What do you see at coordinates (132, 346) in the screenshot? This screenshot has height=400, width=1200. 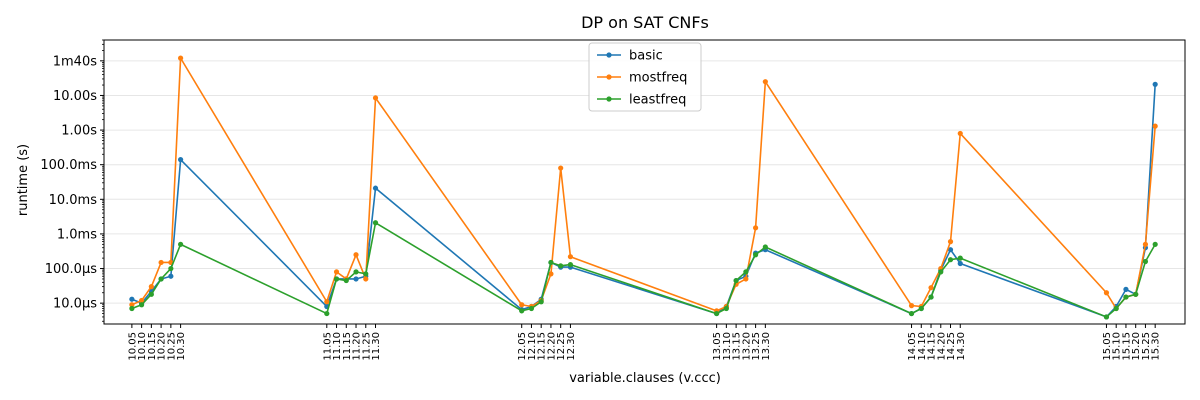 I see `x-tick-label: 10.05` at bounding box center [132, 346].